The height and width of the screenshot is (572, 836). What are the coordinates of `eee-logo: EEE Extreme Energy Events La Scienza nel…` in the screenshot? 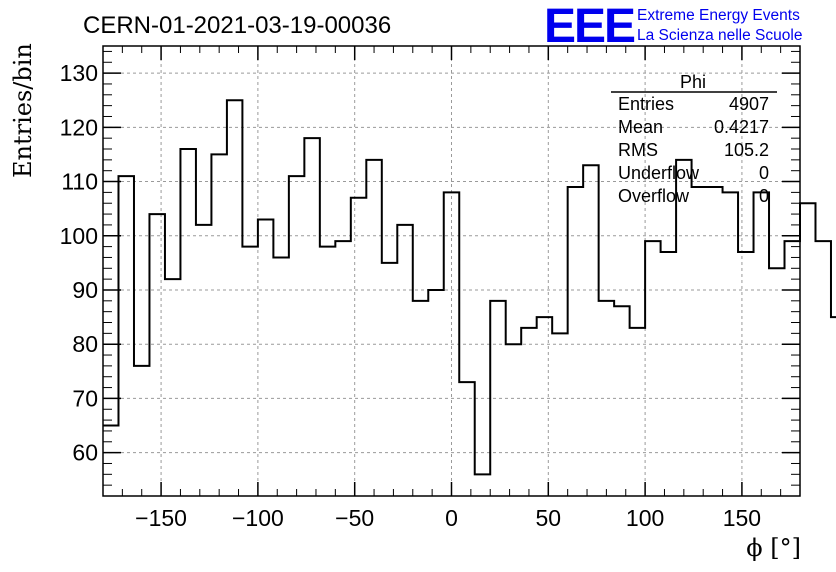 It's located at (673, 26).